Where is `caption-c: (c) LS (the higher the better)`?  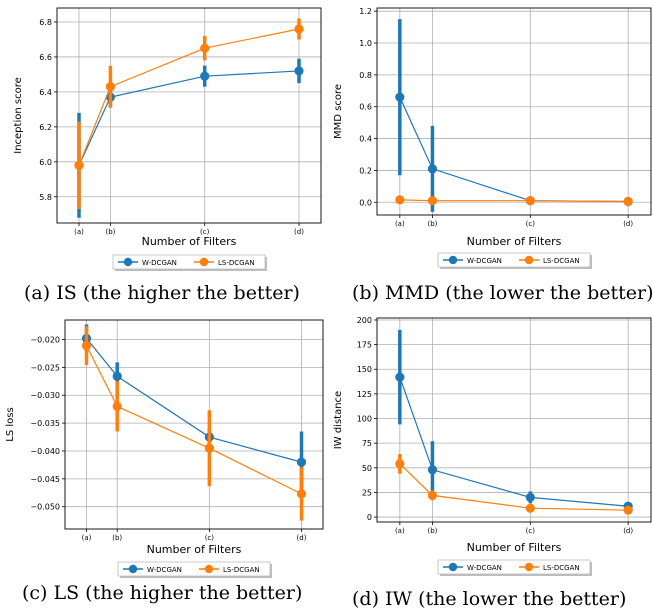
caption-c: (c) LS (the higher the better) is located at coordinates (162, 593).